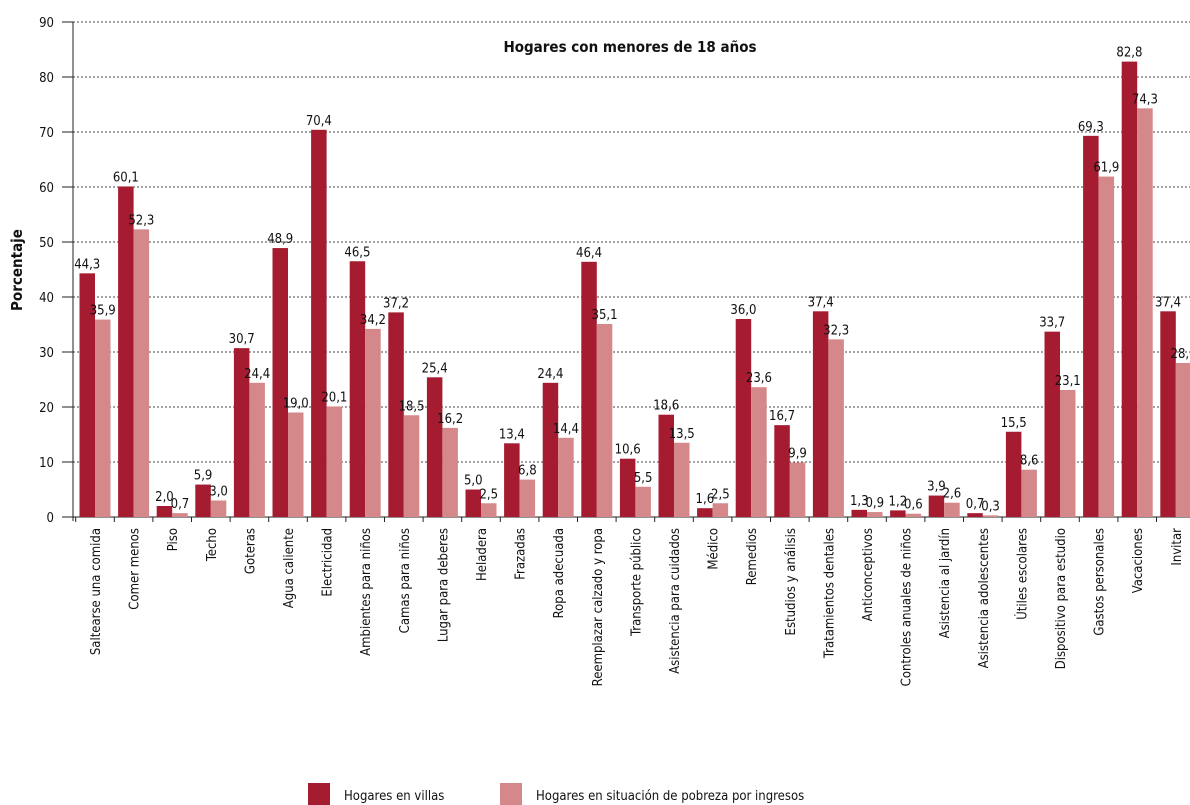  Describe the element at coordinates (566, 429) in the screenshot. I see `value-label: 14,4` at that location.